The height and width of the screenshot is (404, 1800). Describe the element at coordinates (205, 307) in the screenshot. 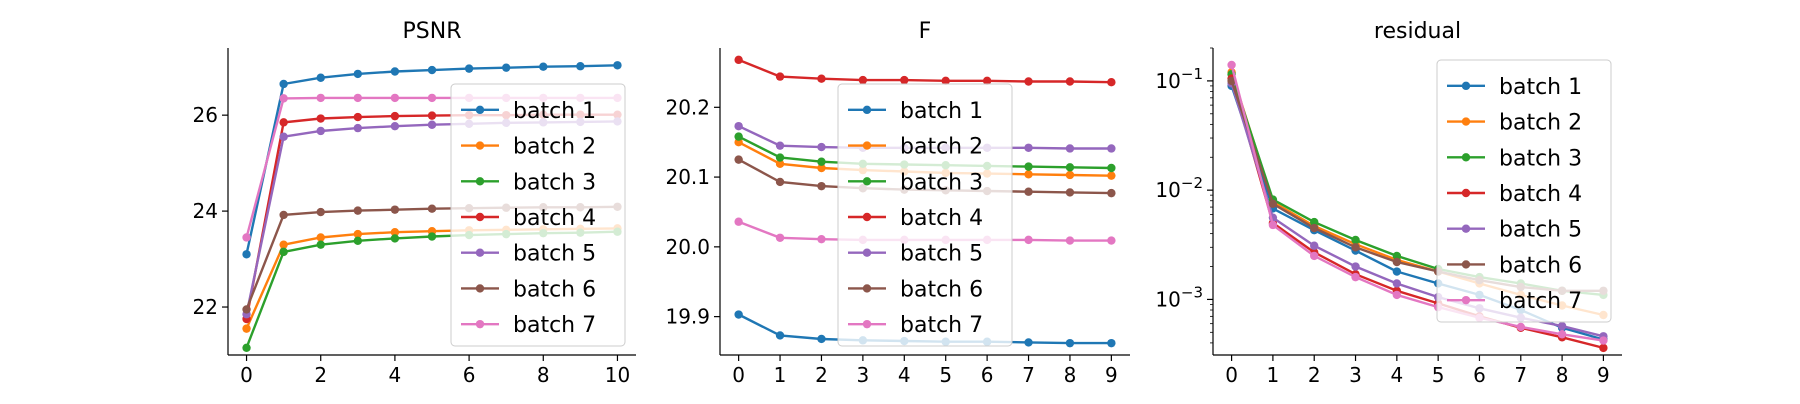

I see `y-tick-label: 22` at that location.